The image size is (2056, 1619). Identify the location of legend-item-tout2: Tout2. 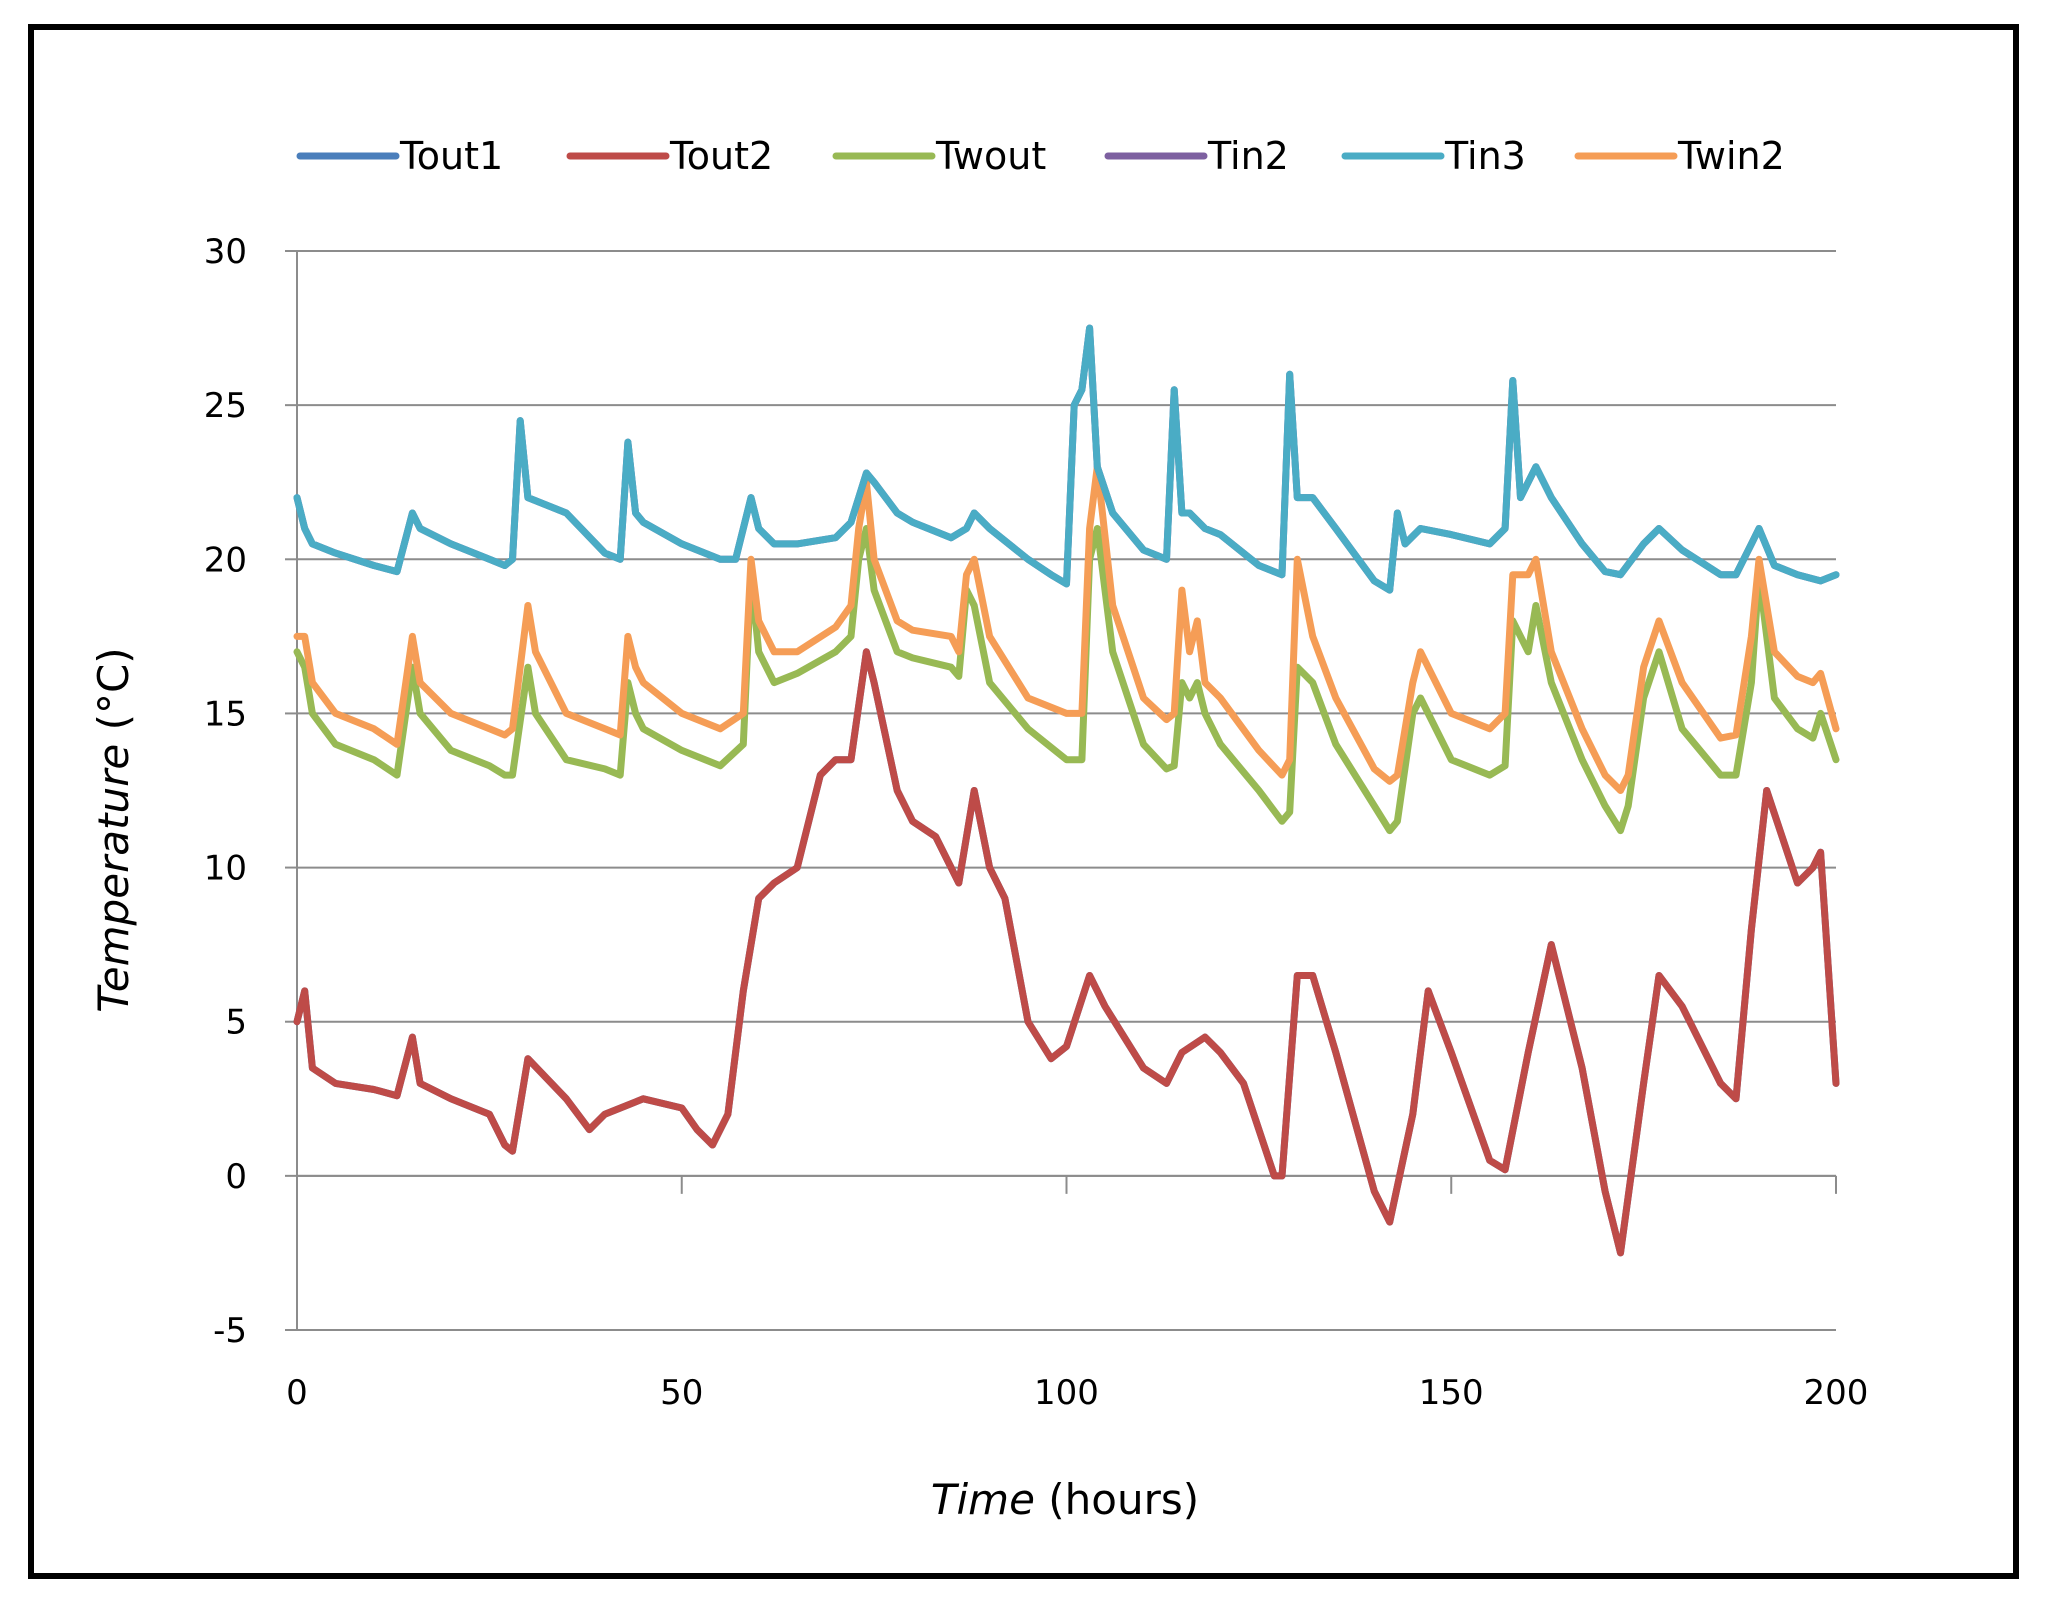
(669, 156).